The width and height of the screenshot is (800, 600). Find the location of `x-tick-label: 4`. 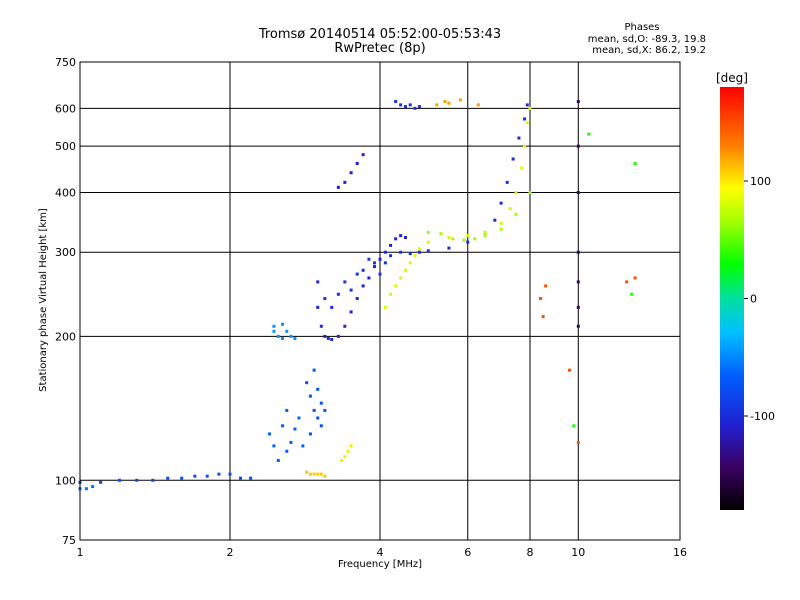

x-tick-label: 4 is located at coordinates (380, 552).